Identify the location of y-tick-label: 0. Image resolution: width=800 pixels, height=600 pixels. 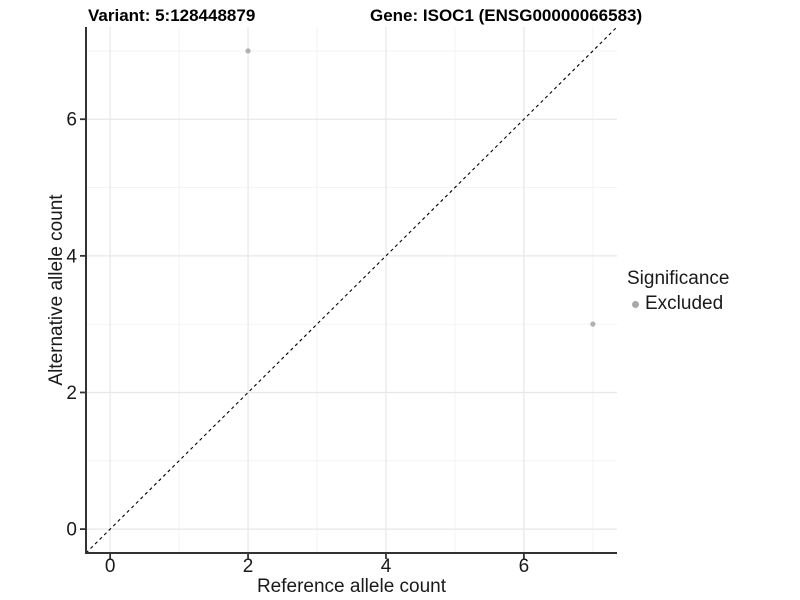
(71, 530).